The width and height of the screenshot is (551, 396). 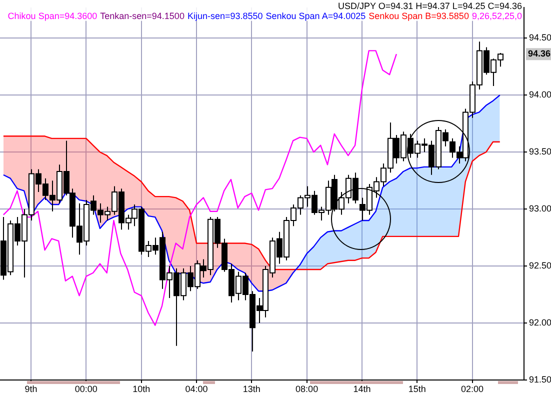 I want to click on text: Chikou Span=94.3600, so click(x=53, y=16).